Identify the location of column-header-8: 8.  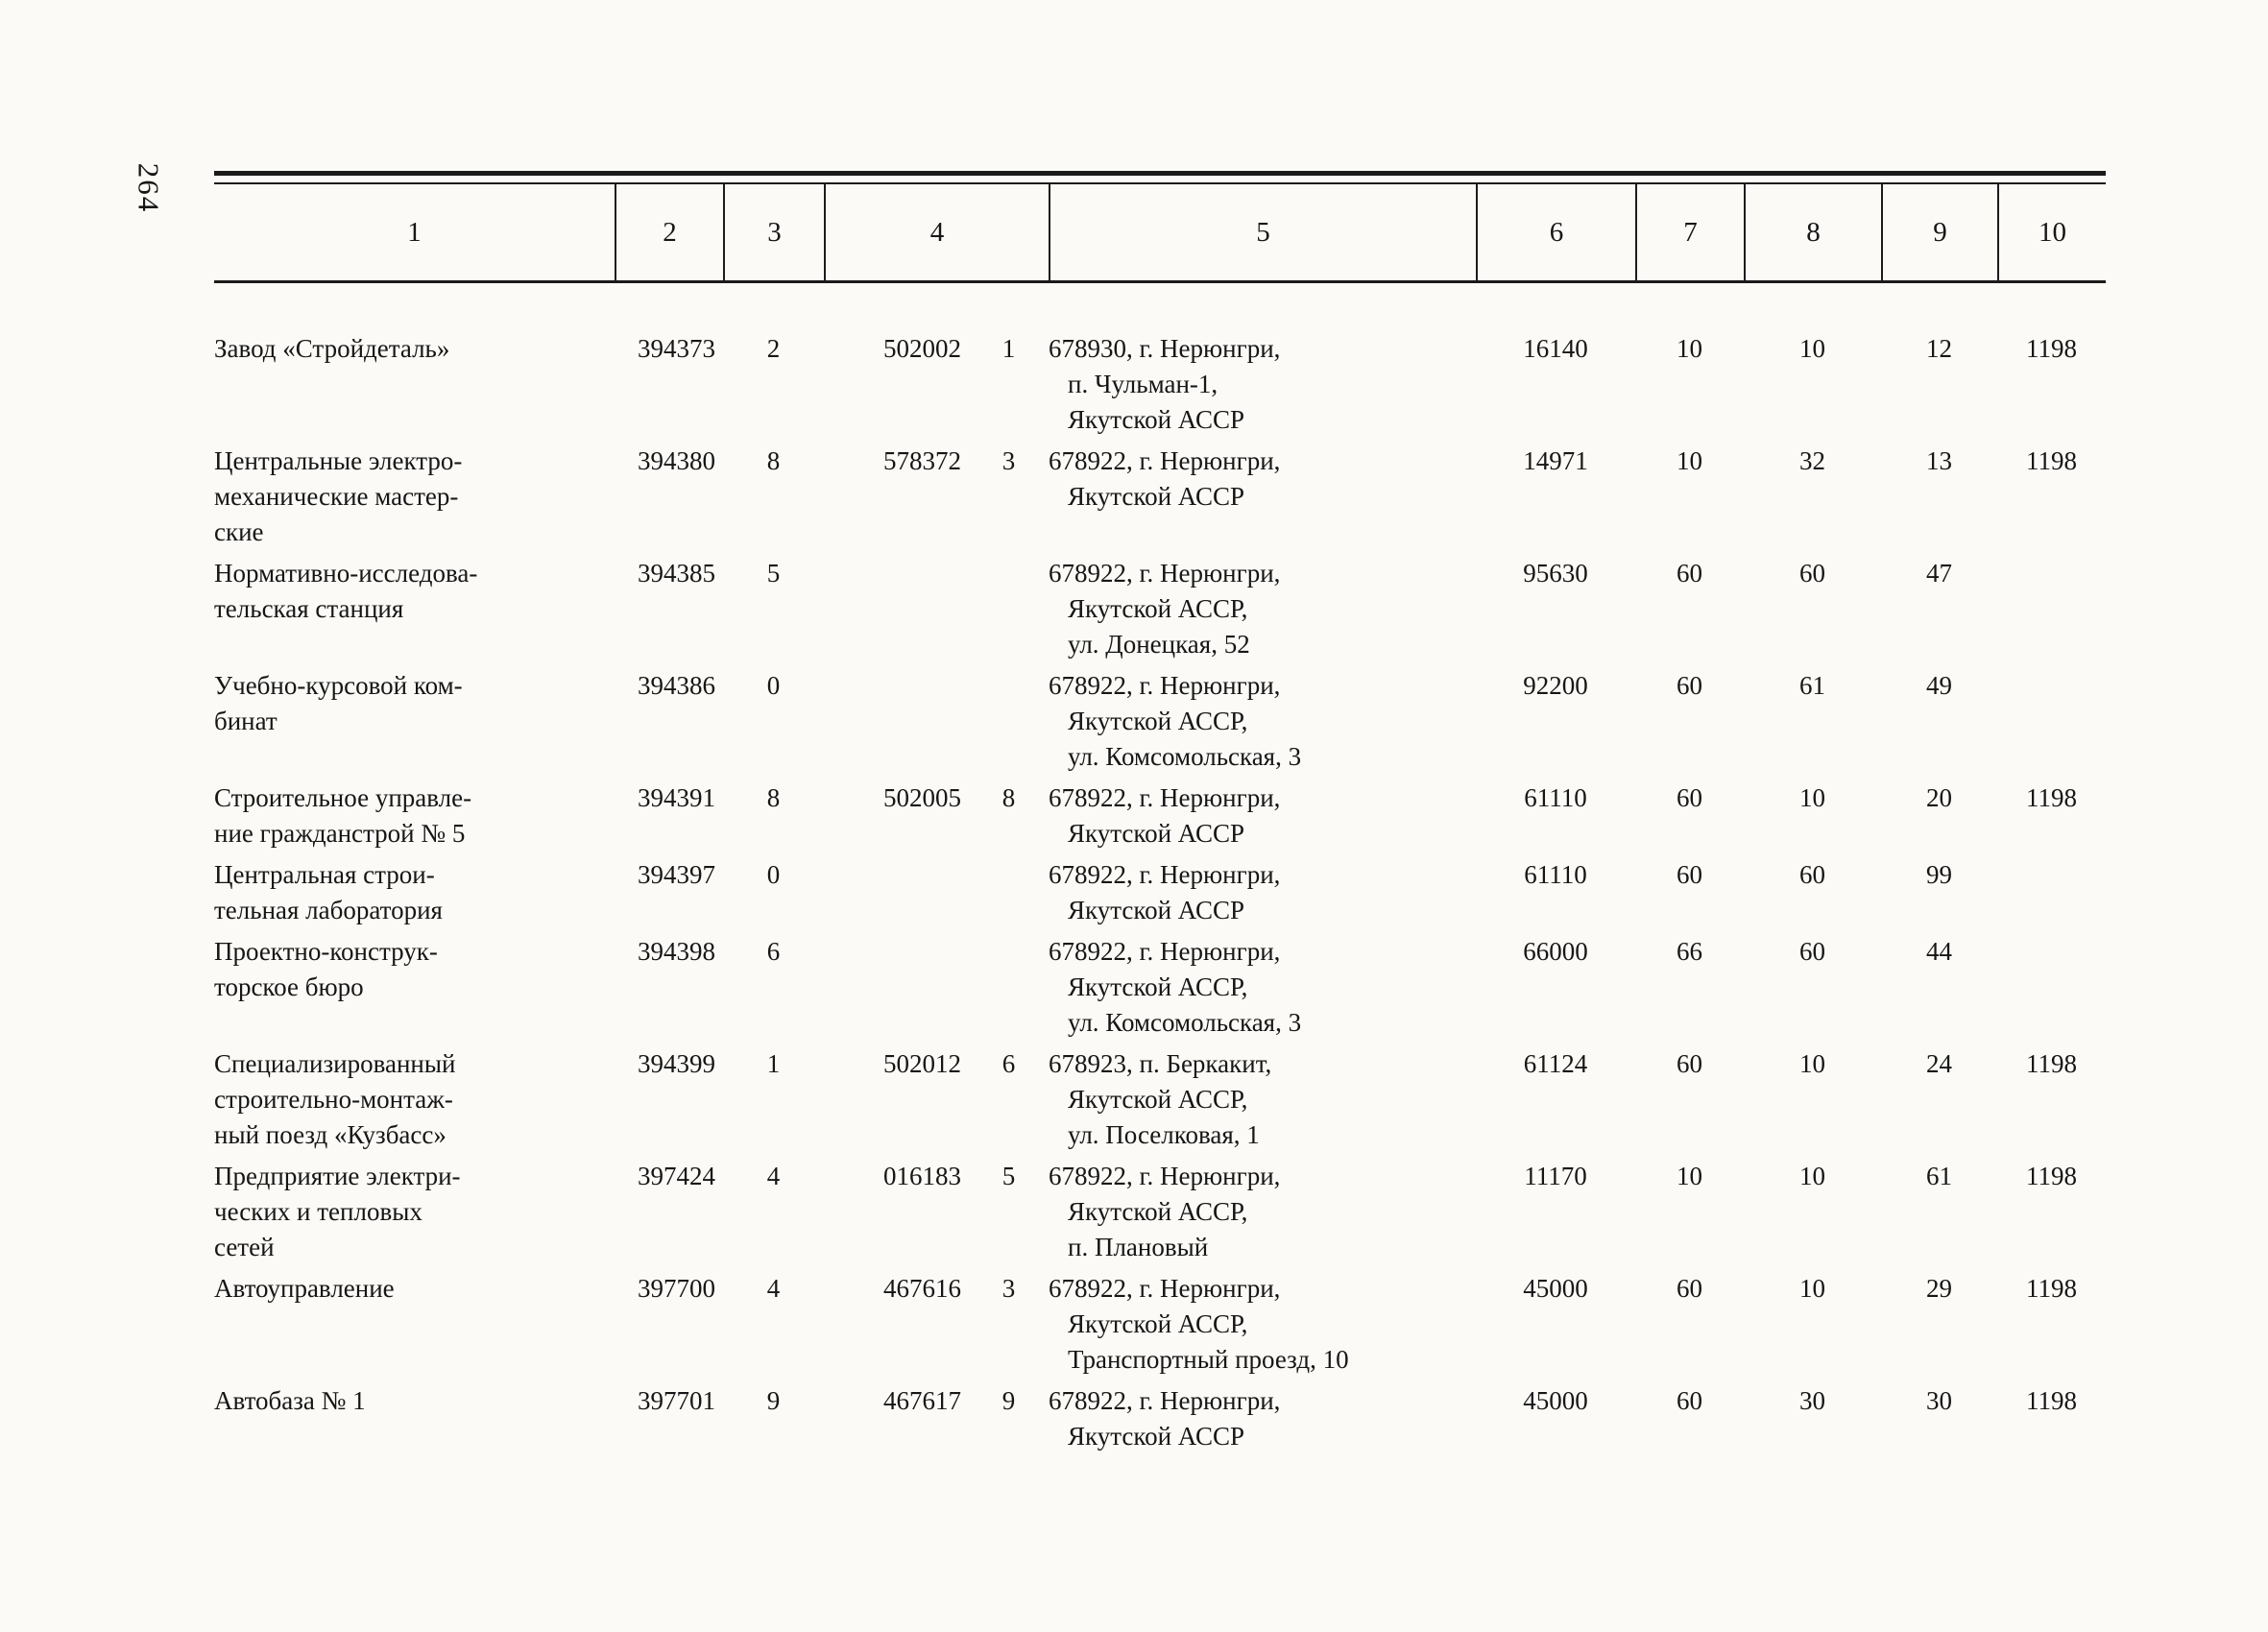
(1812, 232).